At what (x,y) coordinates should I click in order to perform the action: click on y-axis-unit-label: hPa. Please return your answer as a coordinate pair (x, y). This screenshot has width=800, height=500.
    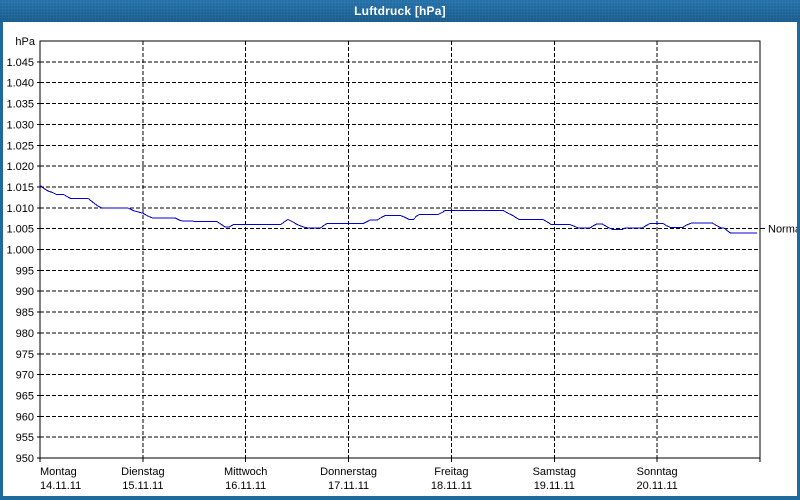
    Looking at the image, I should click on (25, 42).